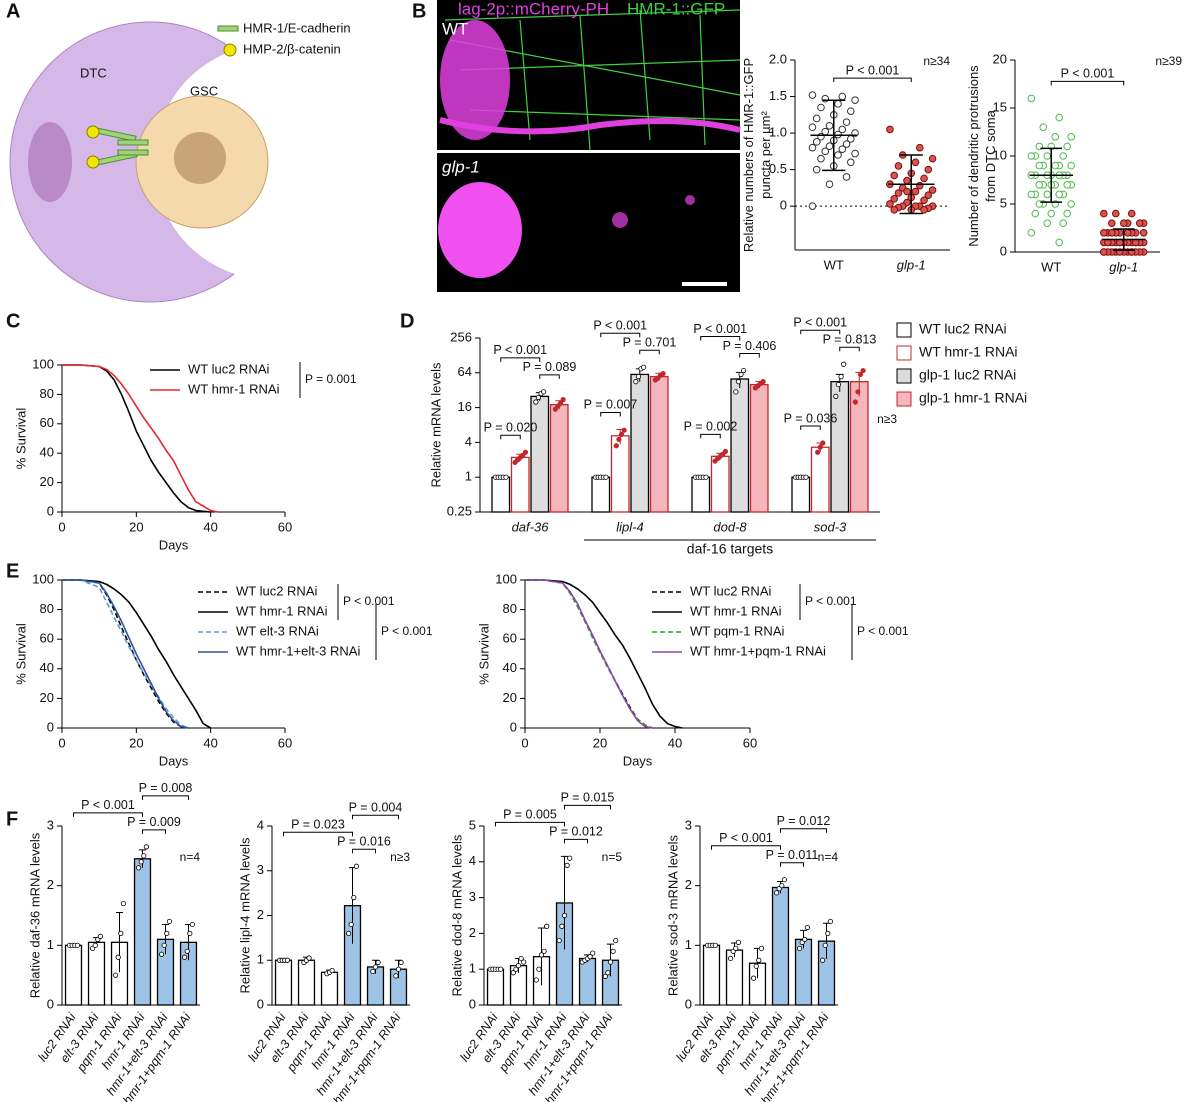 The image size is (1200, 1102). What do you see at coordinates (887, 419) in the screenshot?
I see `sample-size: n≥3` at bounding box center [887, 419].